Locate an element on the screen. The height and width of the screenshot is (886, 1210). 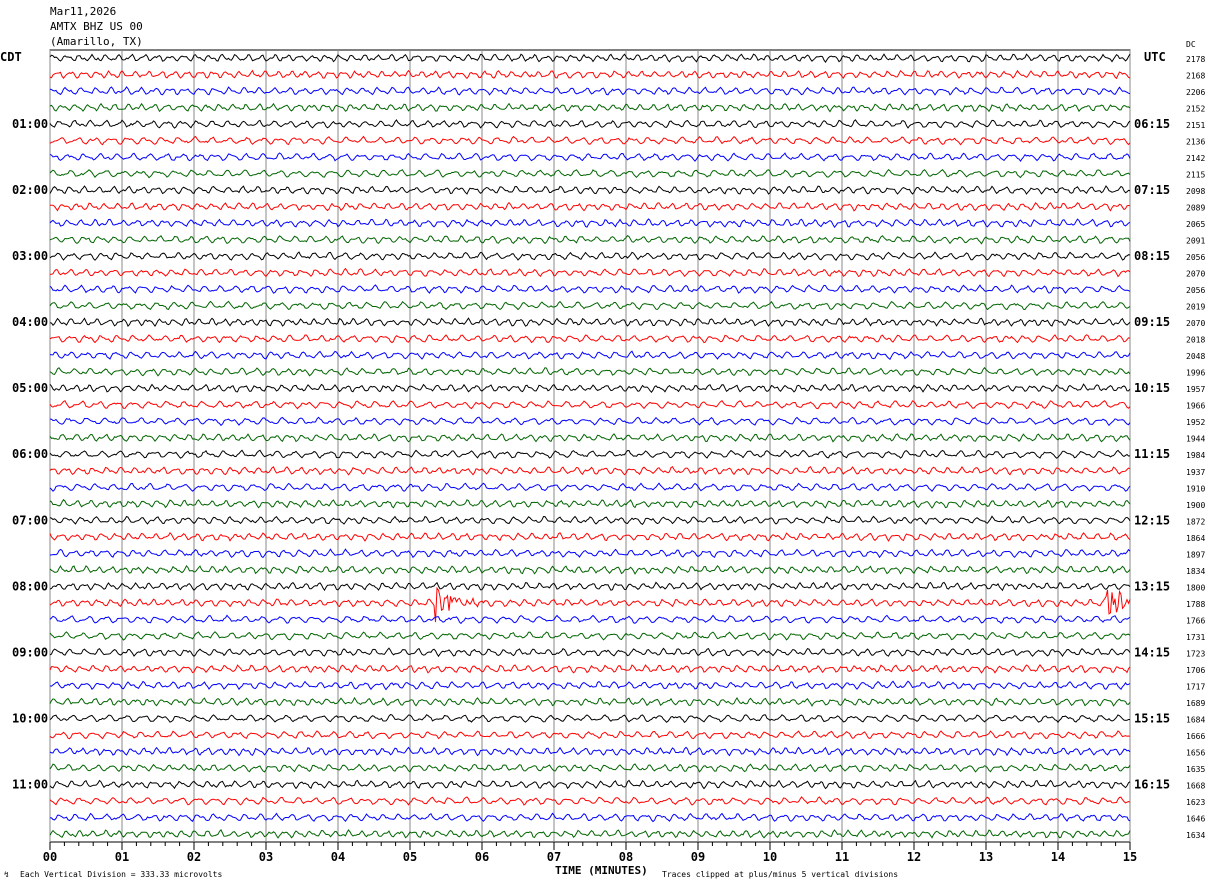
right-time-label: 07:15 is located at coordinates (1152, 190).